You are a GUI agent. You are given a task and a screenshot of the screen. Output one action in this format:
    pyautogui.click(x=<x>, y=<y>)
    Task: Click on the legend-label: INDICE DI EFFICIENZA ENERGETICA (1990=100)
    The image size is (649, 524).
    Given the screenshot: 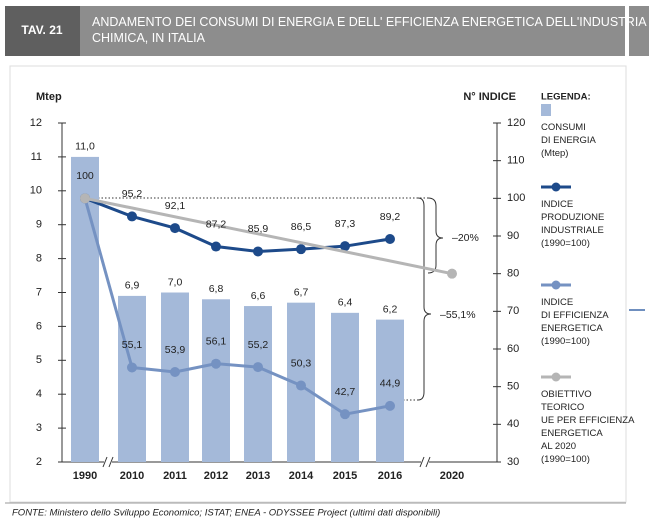 What is the action you would take?
    pyautogui.click(x=575, y=322)
    